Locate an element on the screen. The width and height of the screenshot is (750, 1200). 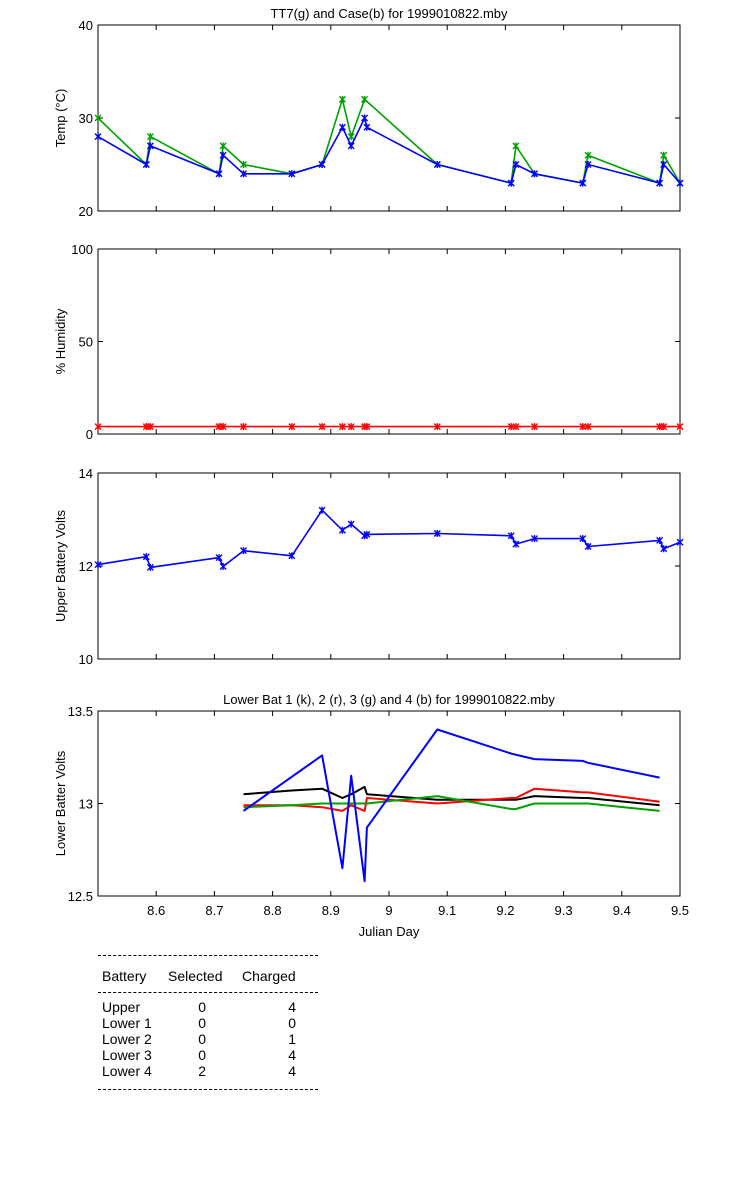
battery-name: Upper is located at coordinates (121, 1007).